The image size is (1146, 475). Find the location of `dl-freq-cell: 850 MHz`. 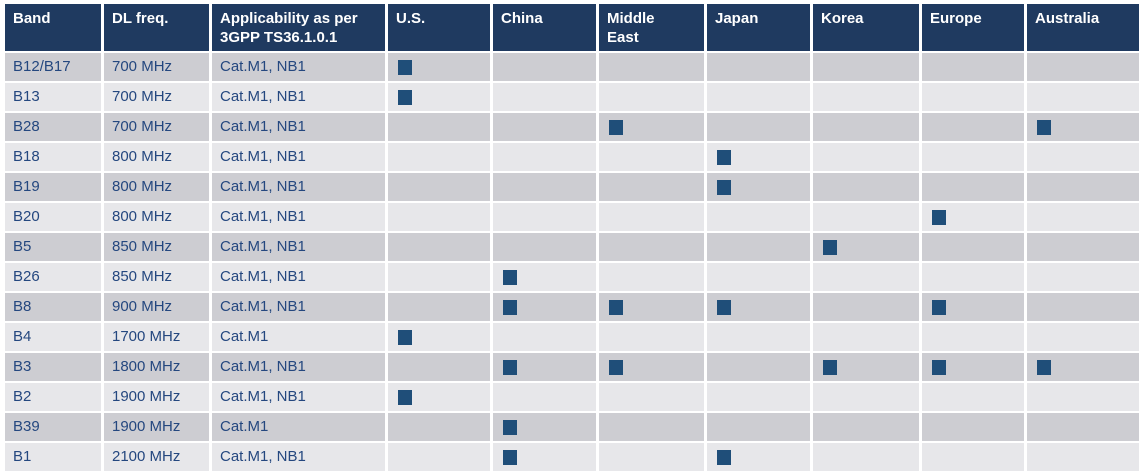

dl-freq-cell: 850 MHz is located at coordinates (156, 247).